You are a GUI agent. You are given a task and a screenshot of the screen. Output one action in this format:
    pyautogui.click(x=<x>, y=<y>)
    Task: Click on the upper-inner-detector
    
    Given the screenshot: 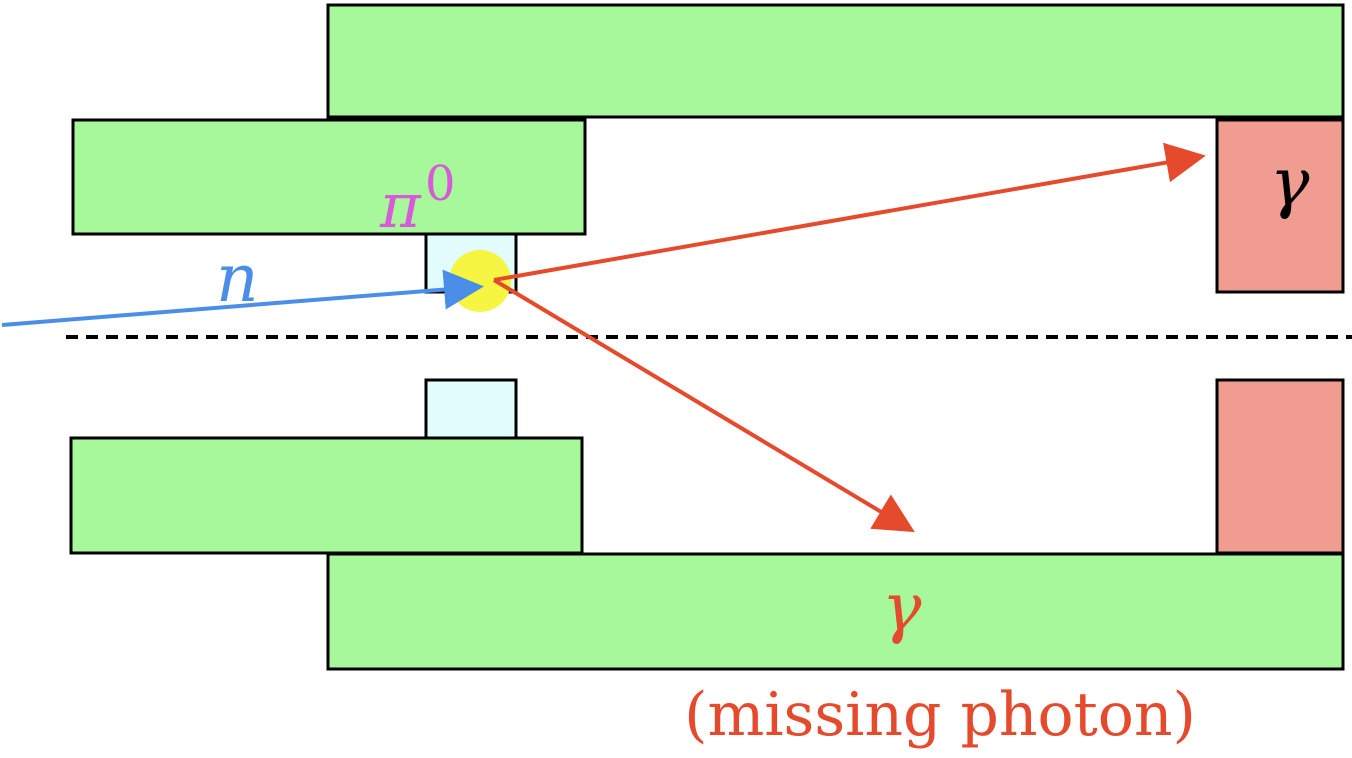 What is the action you would take?
    pyautogui.click(x=329, y=177)
    